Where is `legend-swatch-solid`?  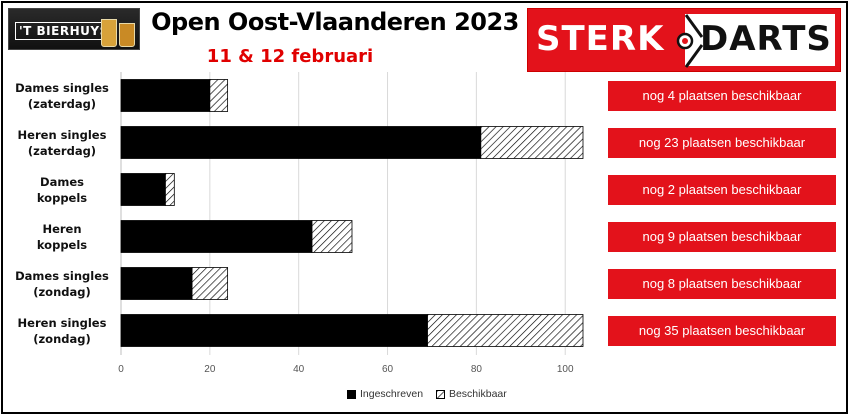
legend-swatch-solid is located at coordinates (351, 394).